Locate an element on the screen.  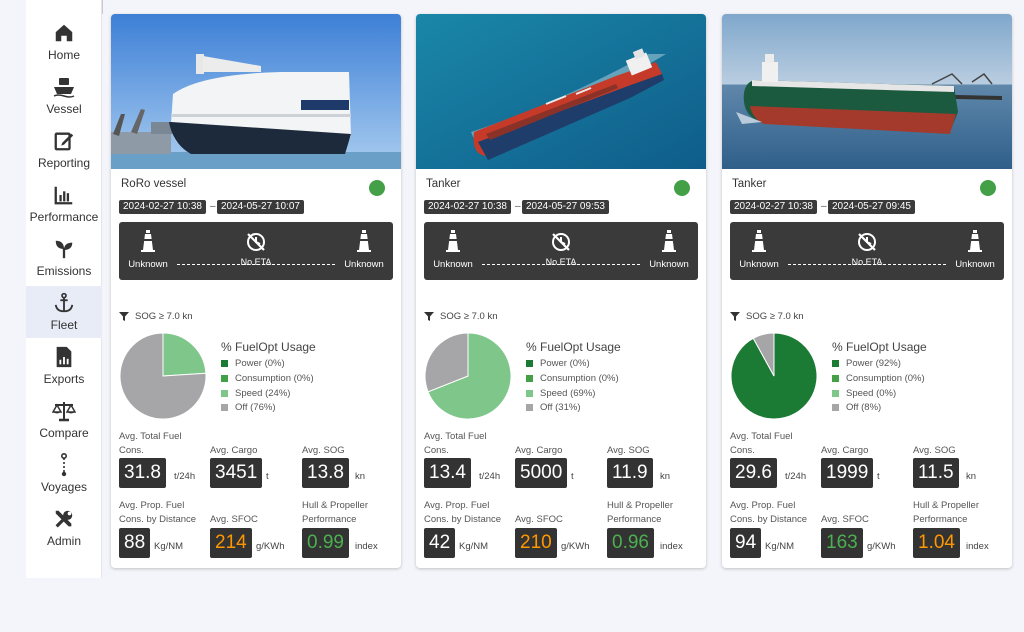
fuel-value: 13.4 is located at coordinates (447, 473).